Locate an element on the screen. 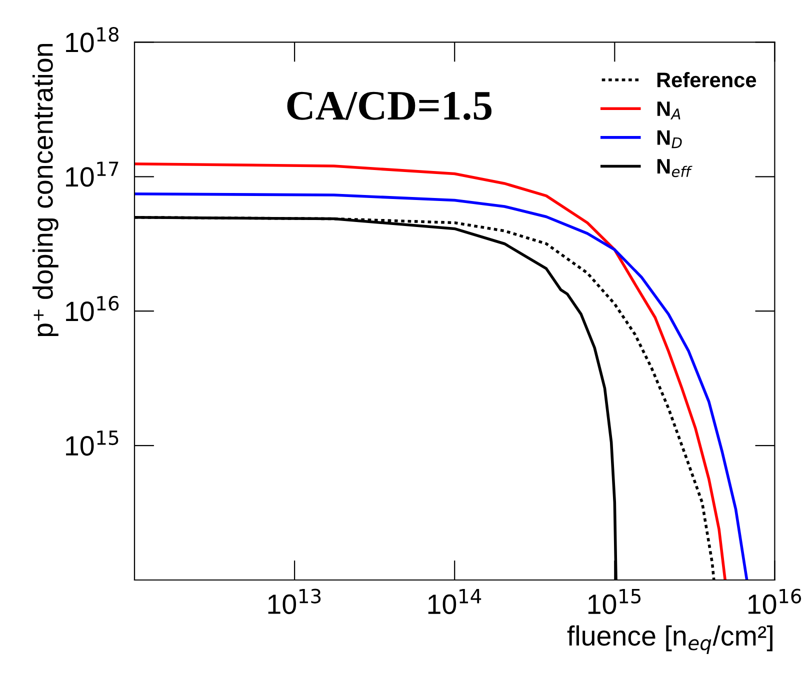 The height and width of the screenshot is (685, 809). annotation: CA/CD=1.5 is located at coordinates (389, 106).